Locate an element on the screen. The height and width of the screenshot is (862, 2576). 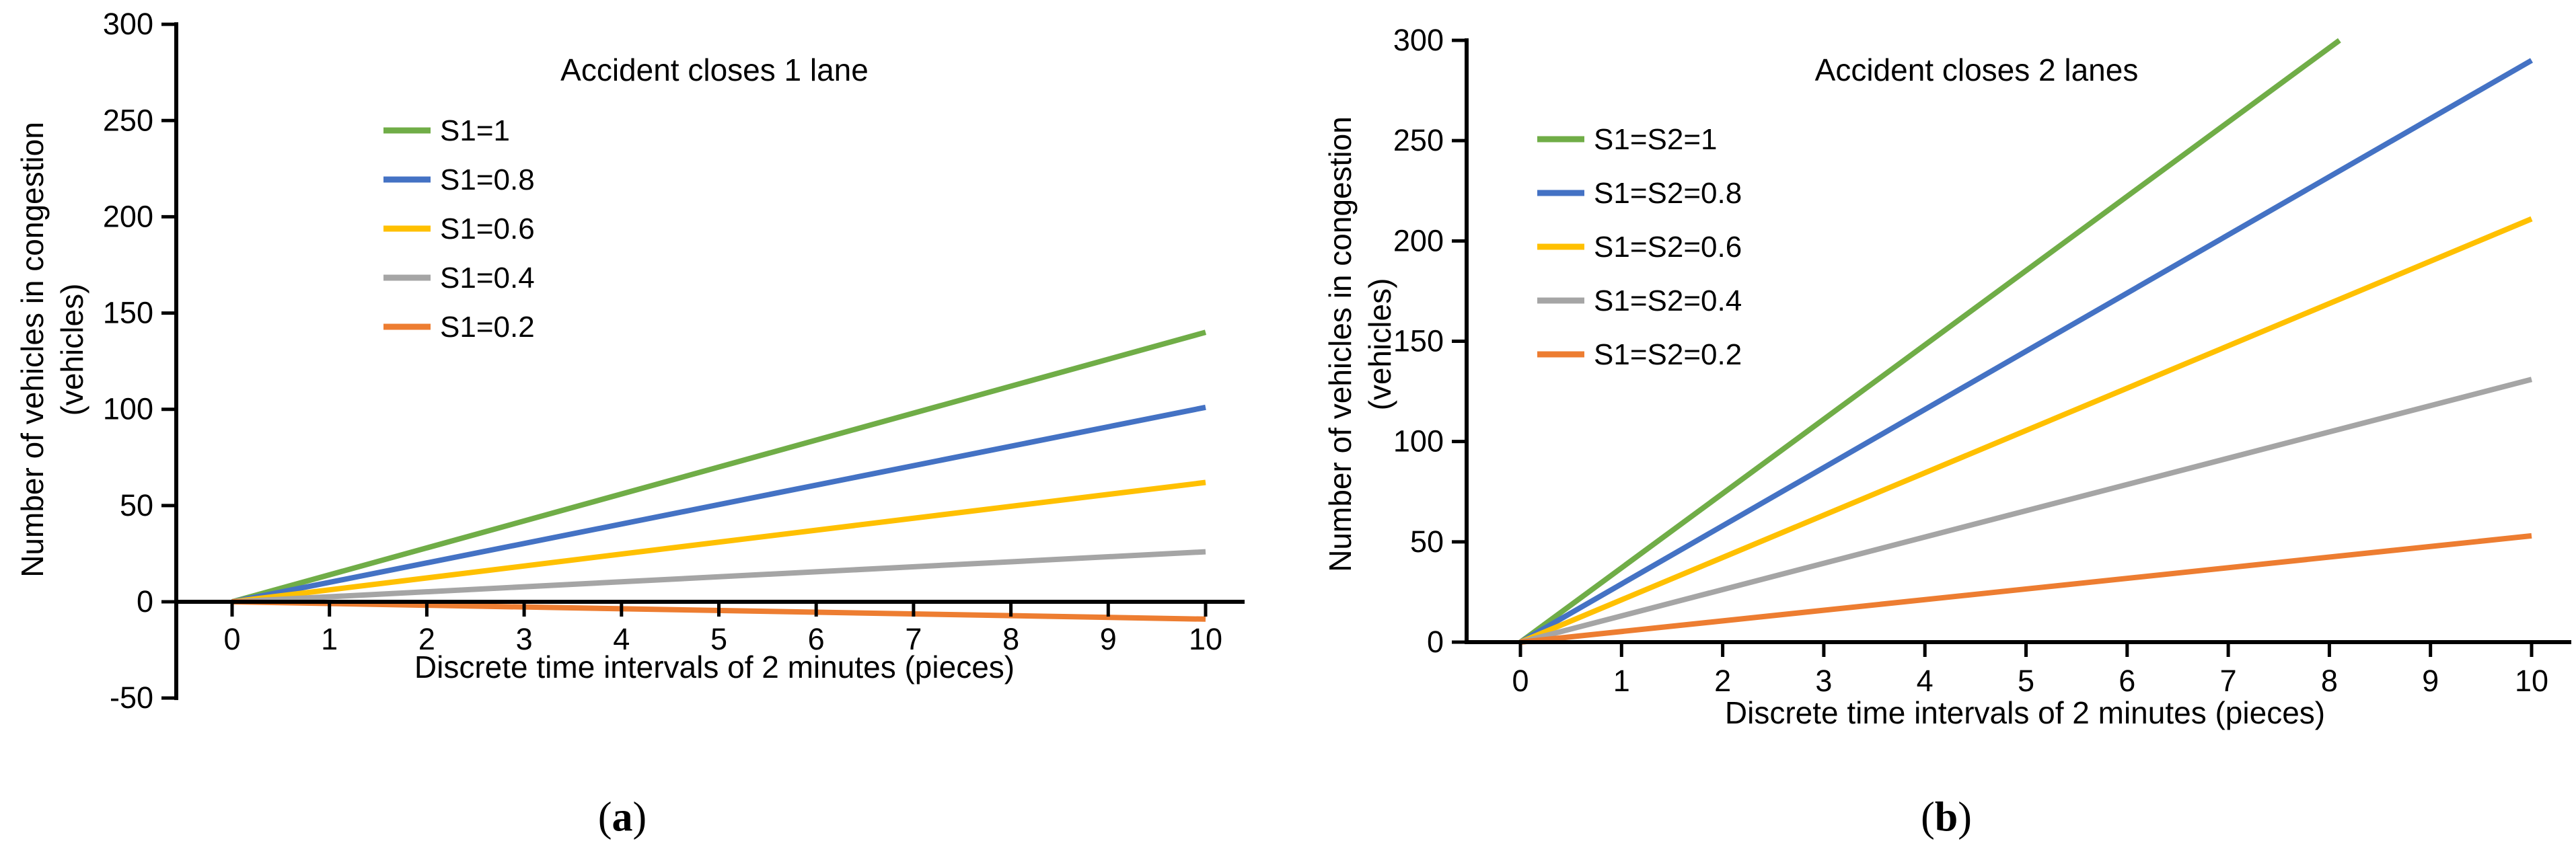
panel-b-caption: (b) is located at coordinates (1946, 818).